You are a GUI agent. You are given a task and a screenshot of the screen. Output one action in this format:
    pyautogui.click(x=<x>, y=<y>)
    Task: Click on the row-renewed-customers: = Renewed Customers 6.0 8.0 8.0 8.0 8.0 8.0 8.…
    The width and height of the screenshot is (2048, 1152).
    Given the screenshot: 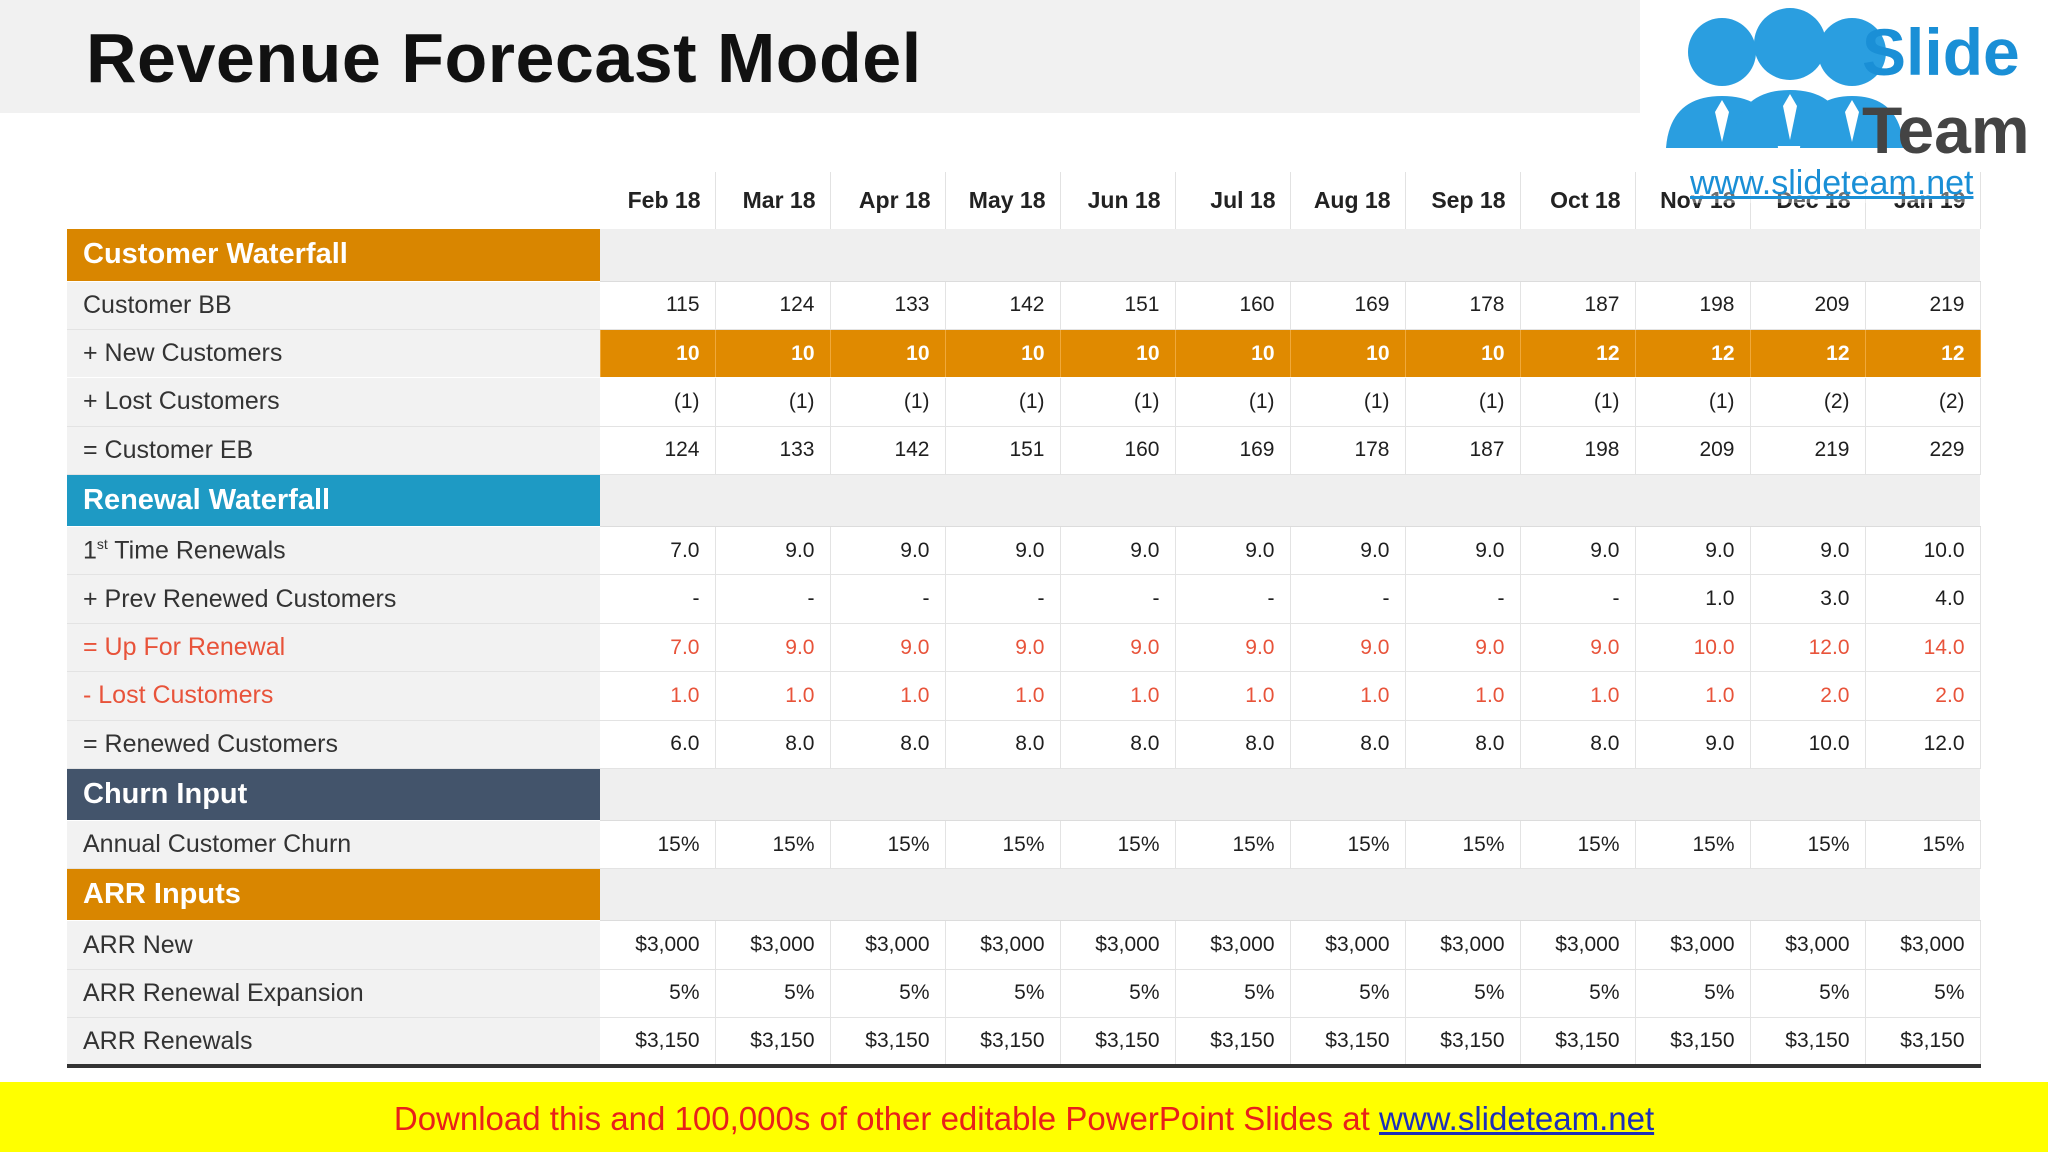 What is the action you would take?
    pyautogui.click(x=1024, y=745)
    